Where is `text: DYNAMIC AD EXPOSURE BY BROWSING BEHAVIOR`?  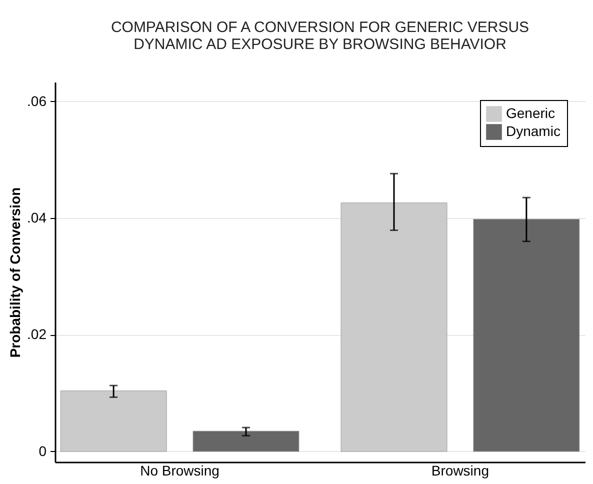
text: DYNAMIC AD EXPOSURE BY BROWSING BEHAVIOR is located at coordinates (320, 44).